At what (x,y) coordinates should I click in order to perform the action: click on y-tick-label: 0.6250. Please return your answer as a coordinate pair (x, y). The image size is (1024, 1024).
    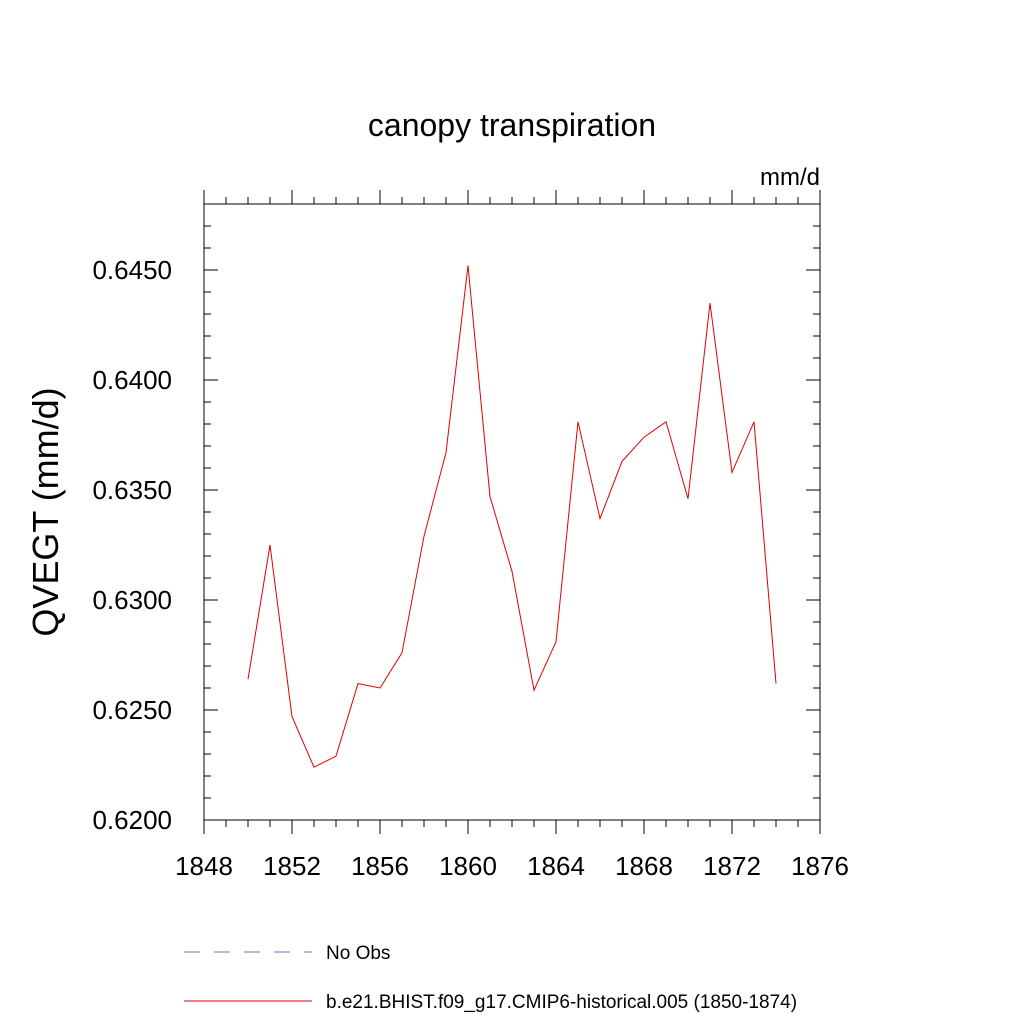
    Looking at the image, I should click on (132, 710).